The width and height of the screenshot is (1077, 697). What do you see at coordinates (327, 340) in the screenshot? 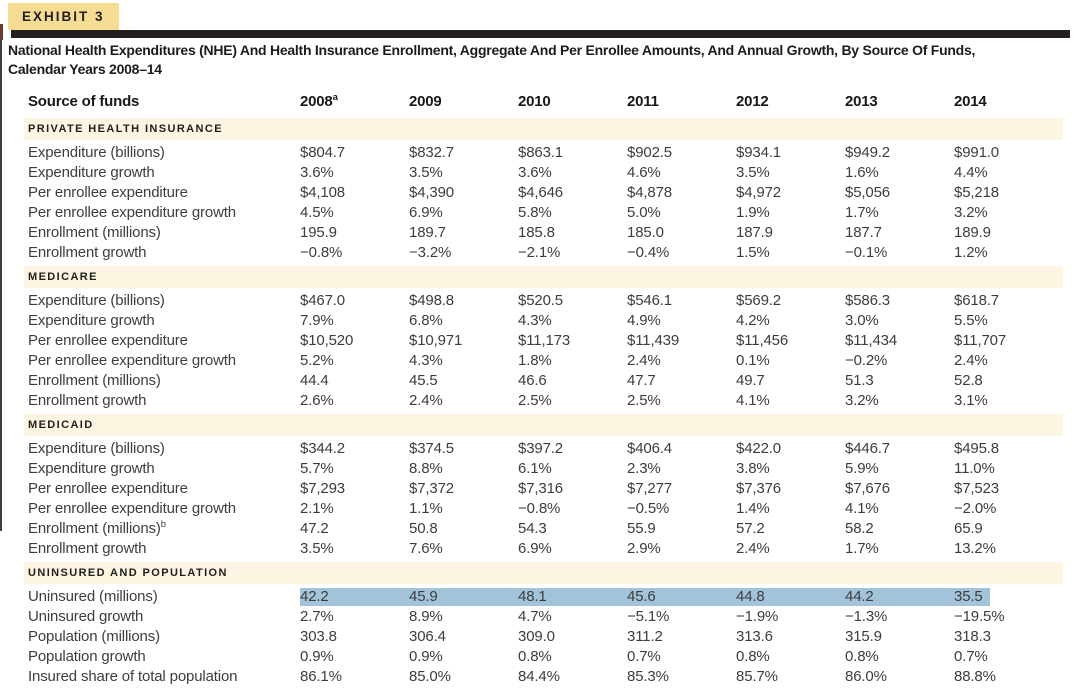
I see `value-cell: $10,520` at bounding box center [327, 340].